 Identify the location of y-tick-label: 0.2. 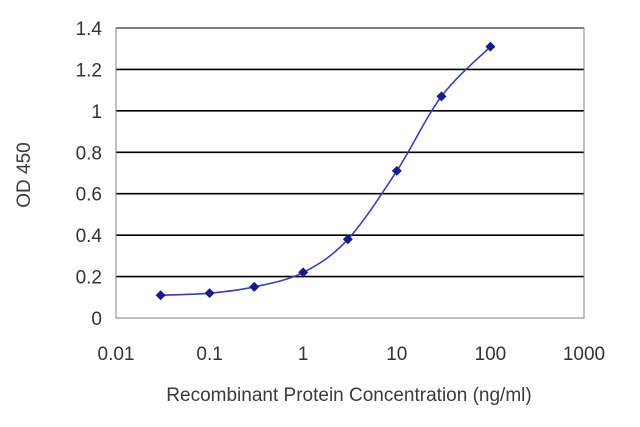
(89, 278).